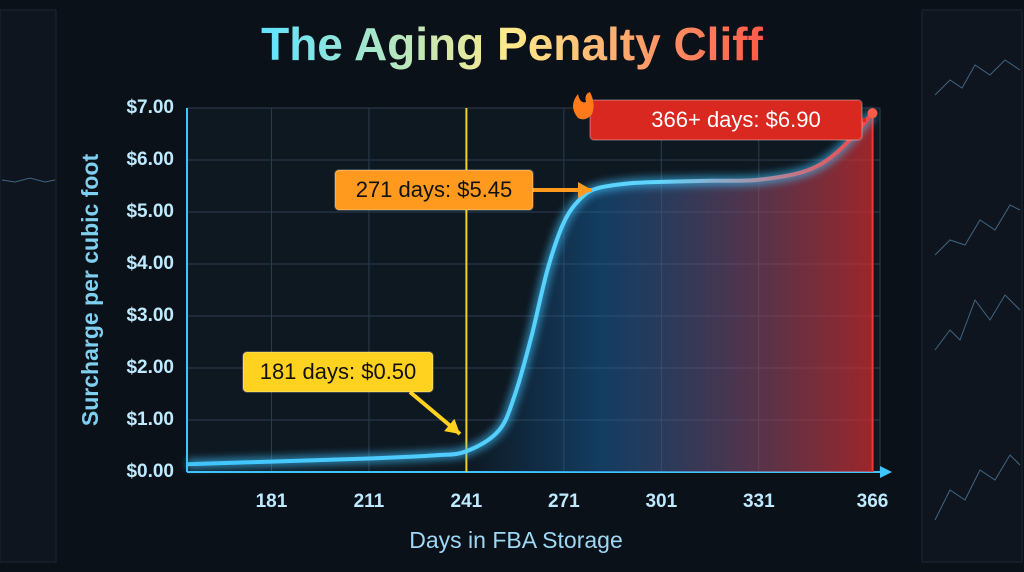 The image size is (1024, 572). What do you see at coordinates (150, 263) in the screenshot?
I see `y-tick-label: $4.00` at bounding box center [150, 263].